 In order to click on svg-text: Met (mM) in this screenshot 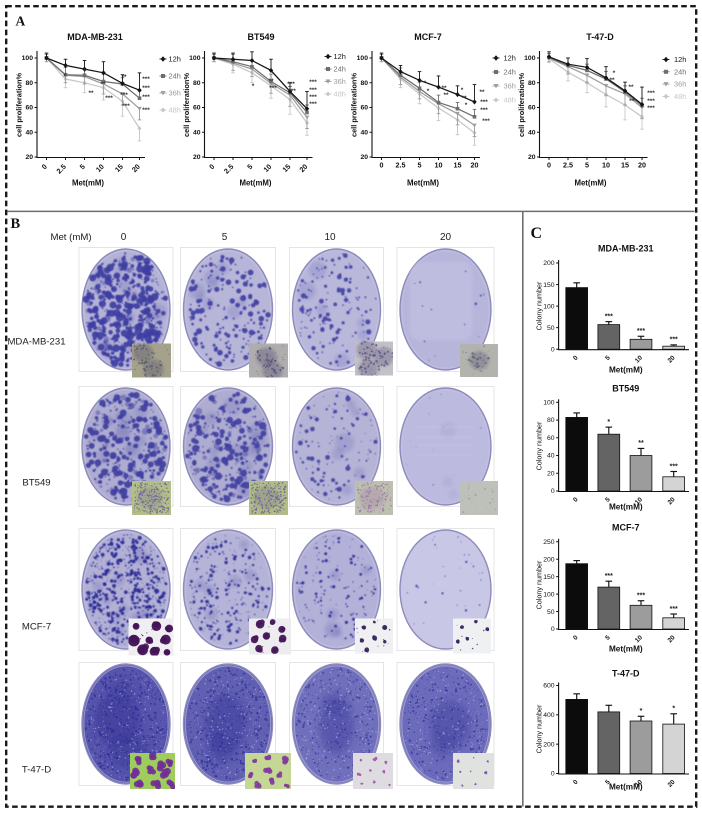, I will do `click(70, 237)`.